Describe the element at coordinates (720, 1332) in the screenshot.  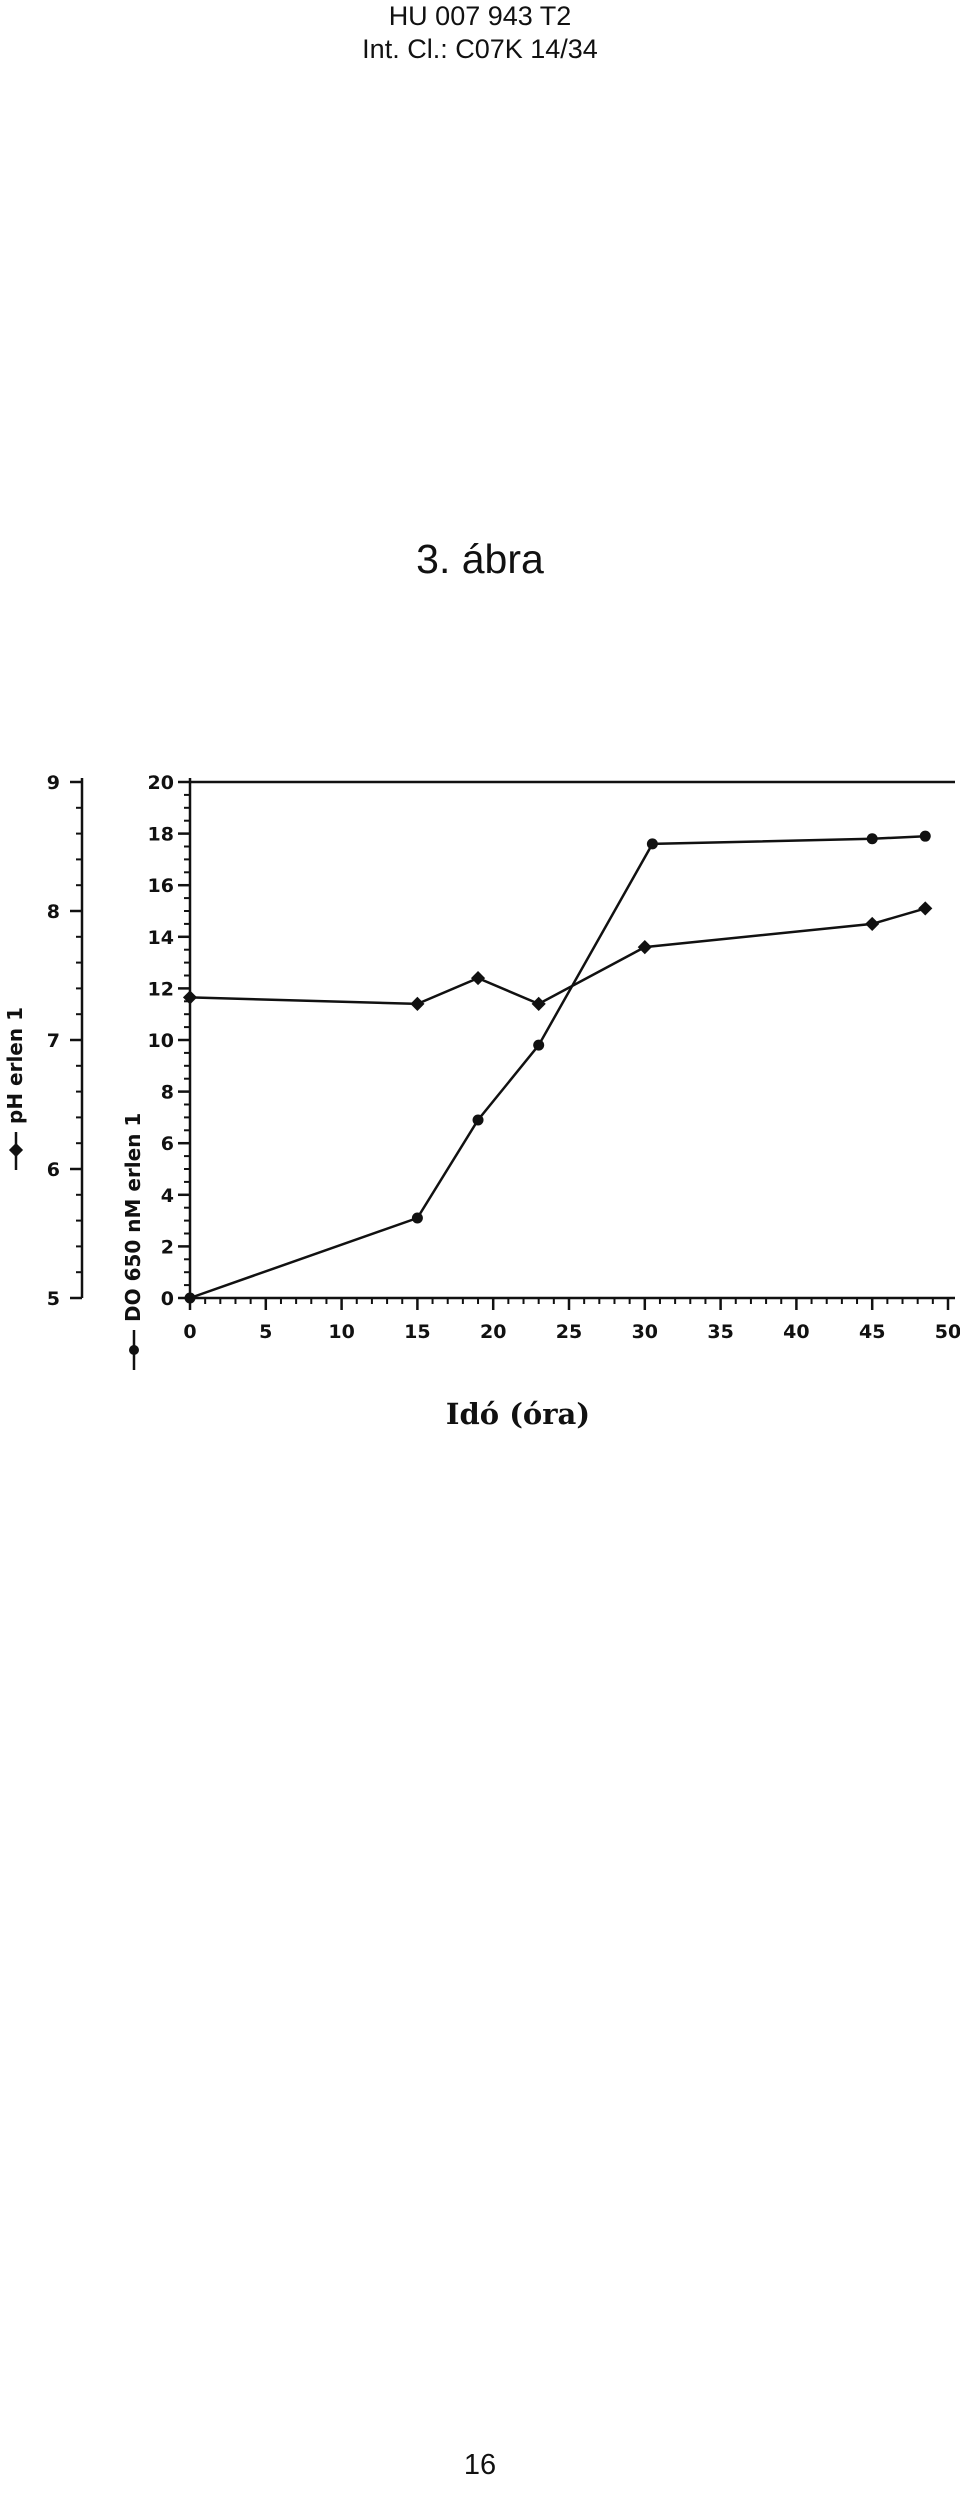
I see `x-tick-label: 35` at that location.